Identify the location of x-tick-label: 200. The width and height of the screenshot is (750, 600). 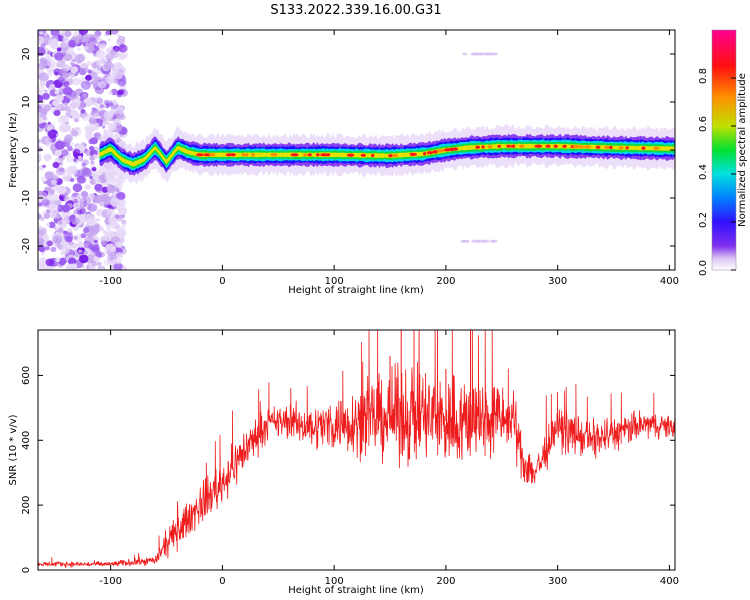
(445, 581).